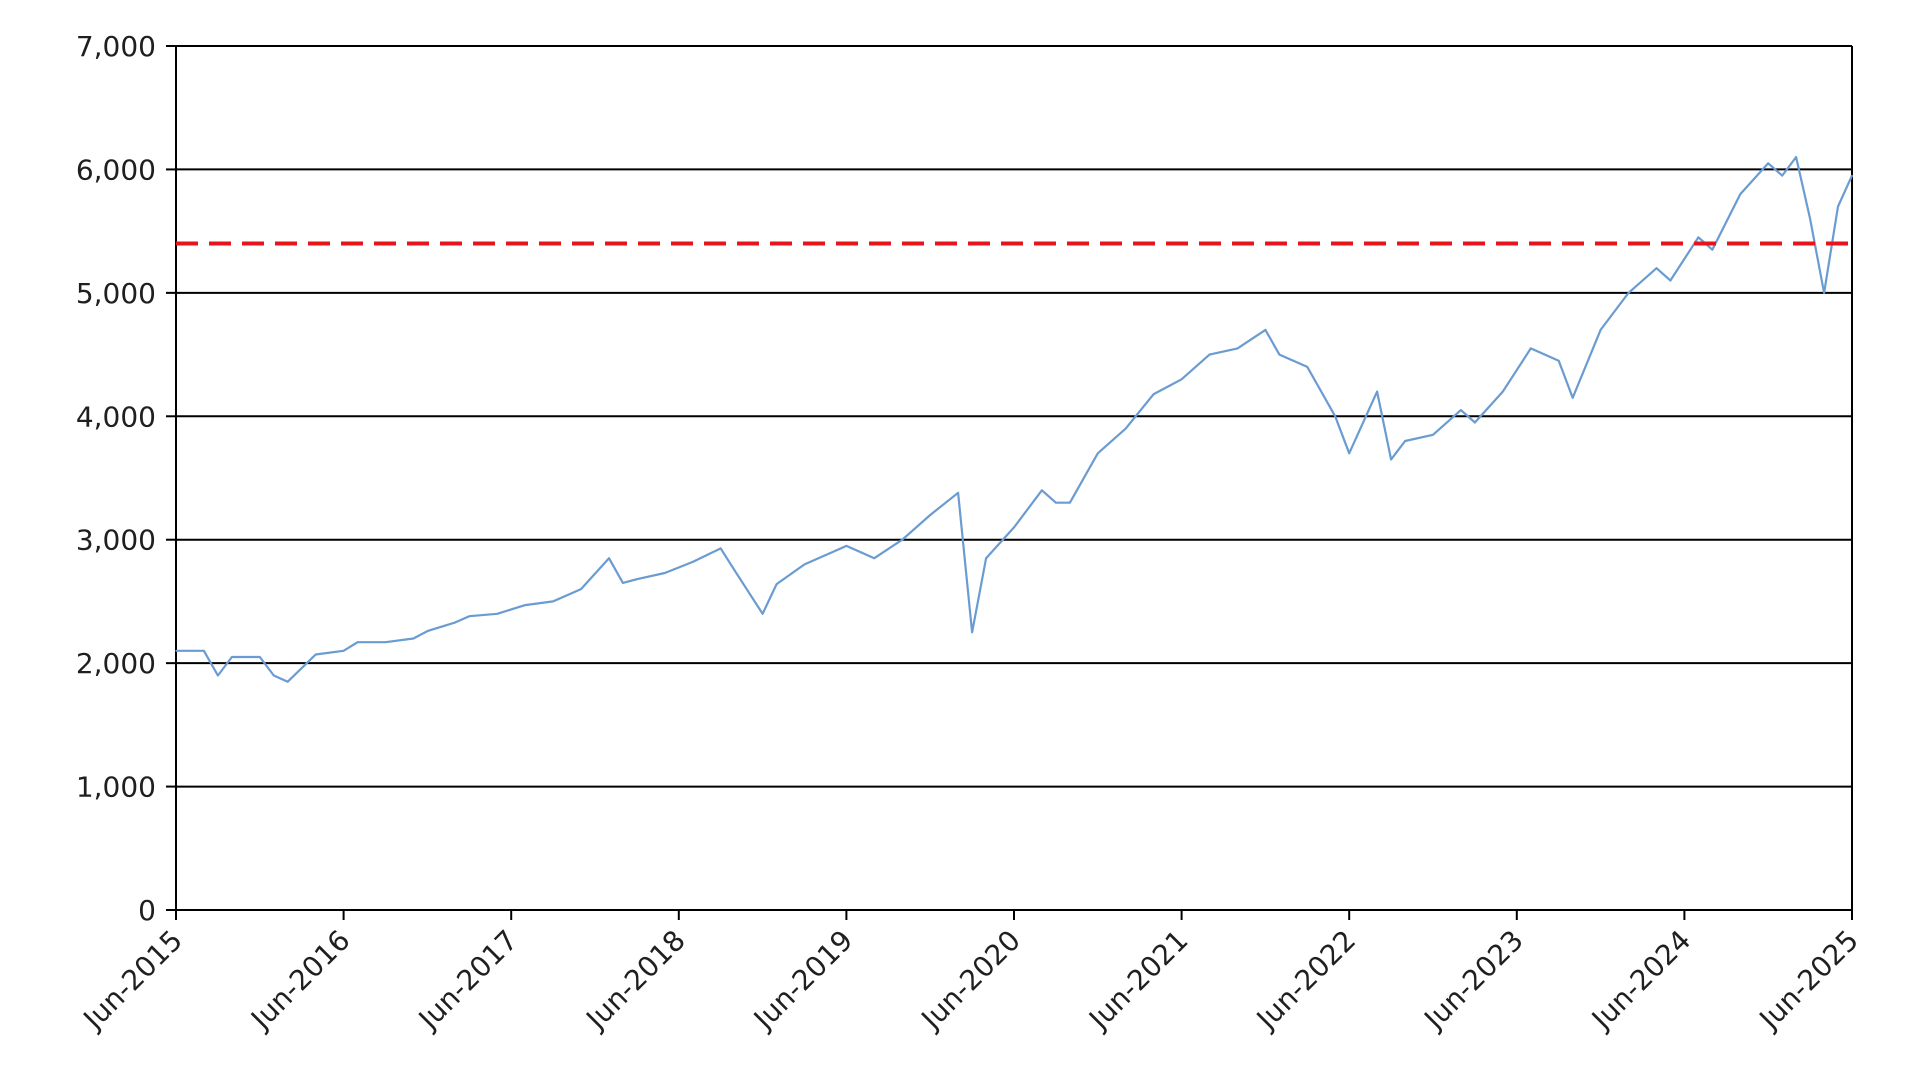 This screenshot has height=1078, width=1918. What do you see at coordinates (970, 980) in the screenshot?
I see `x-tick-label: Jun-2020` at bounding box center [970, 980].